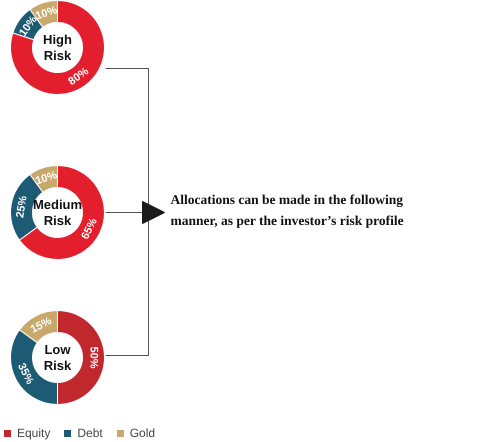  What do you see at coordinates (143, 433) in the screenshot?
I see `legend-label: Gold` at bounding box center [143, 433].